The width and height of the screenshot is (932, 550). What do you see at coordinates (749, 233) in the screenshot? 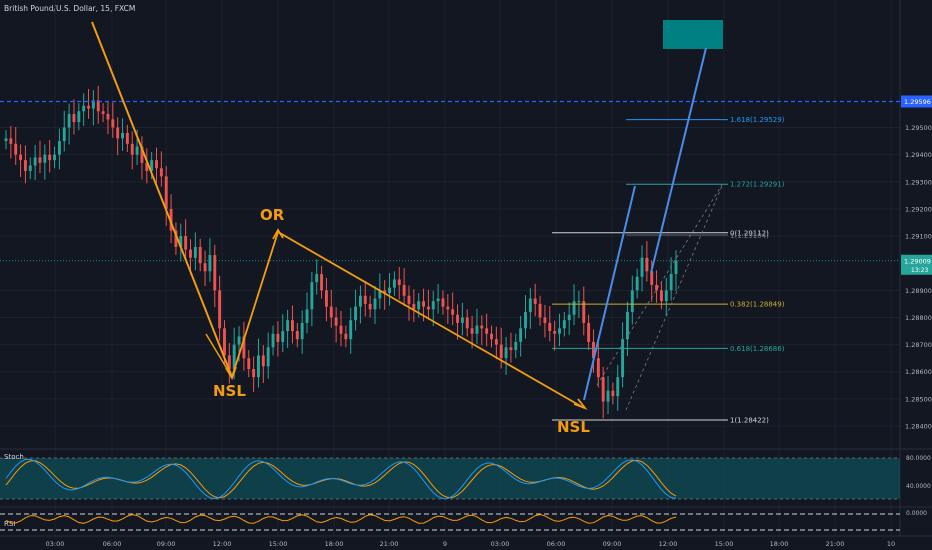
I see `fib-level-label: 0(1.29112)` at bounding box center [749, 233].